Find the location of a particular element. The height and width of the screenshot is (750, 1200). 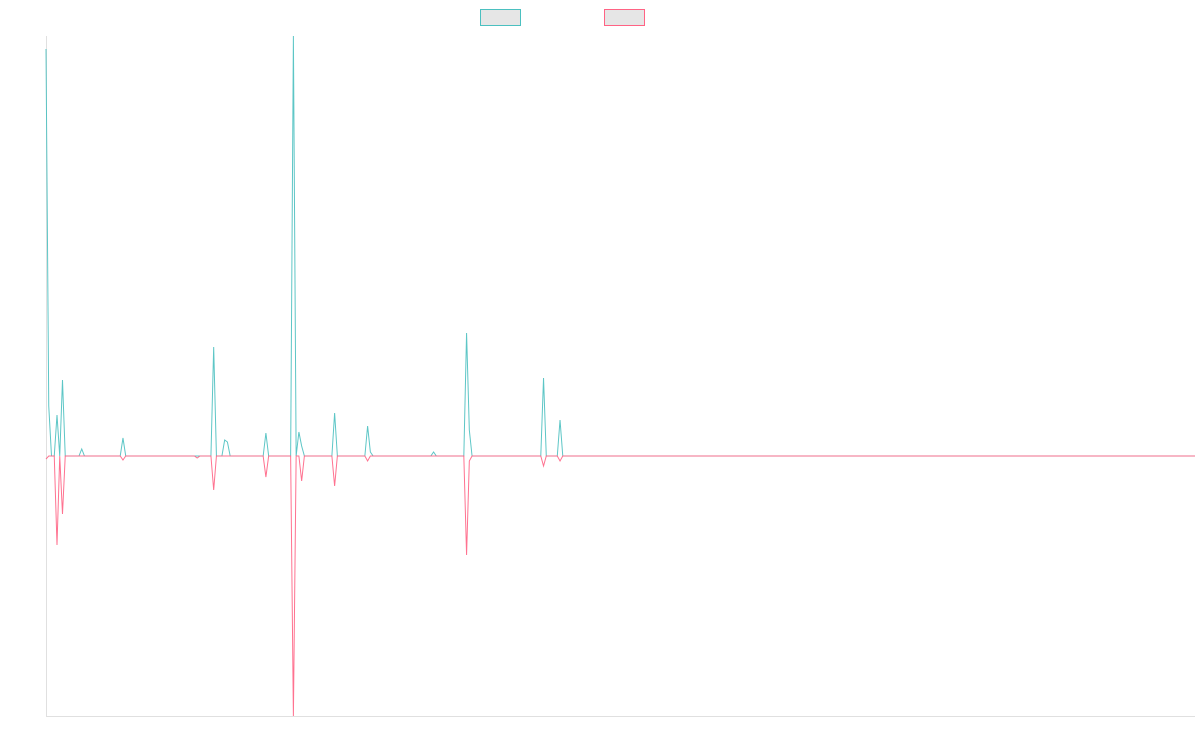

legend is located at coordinates (562, 17).